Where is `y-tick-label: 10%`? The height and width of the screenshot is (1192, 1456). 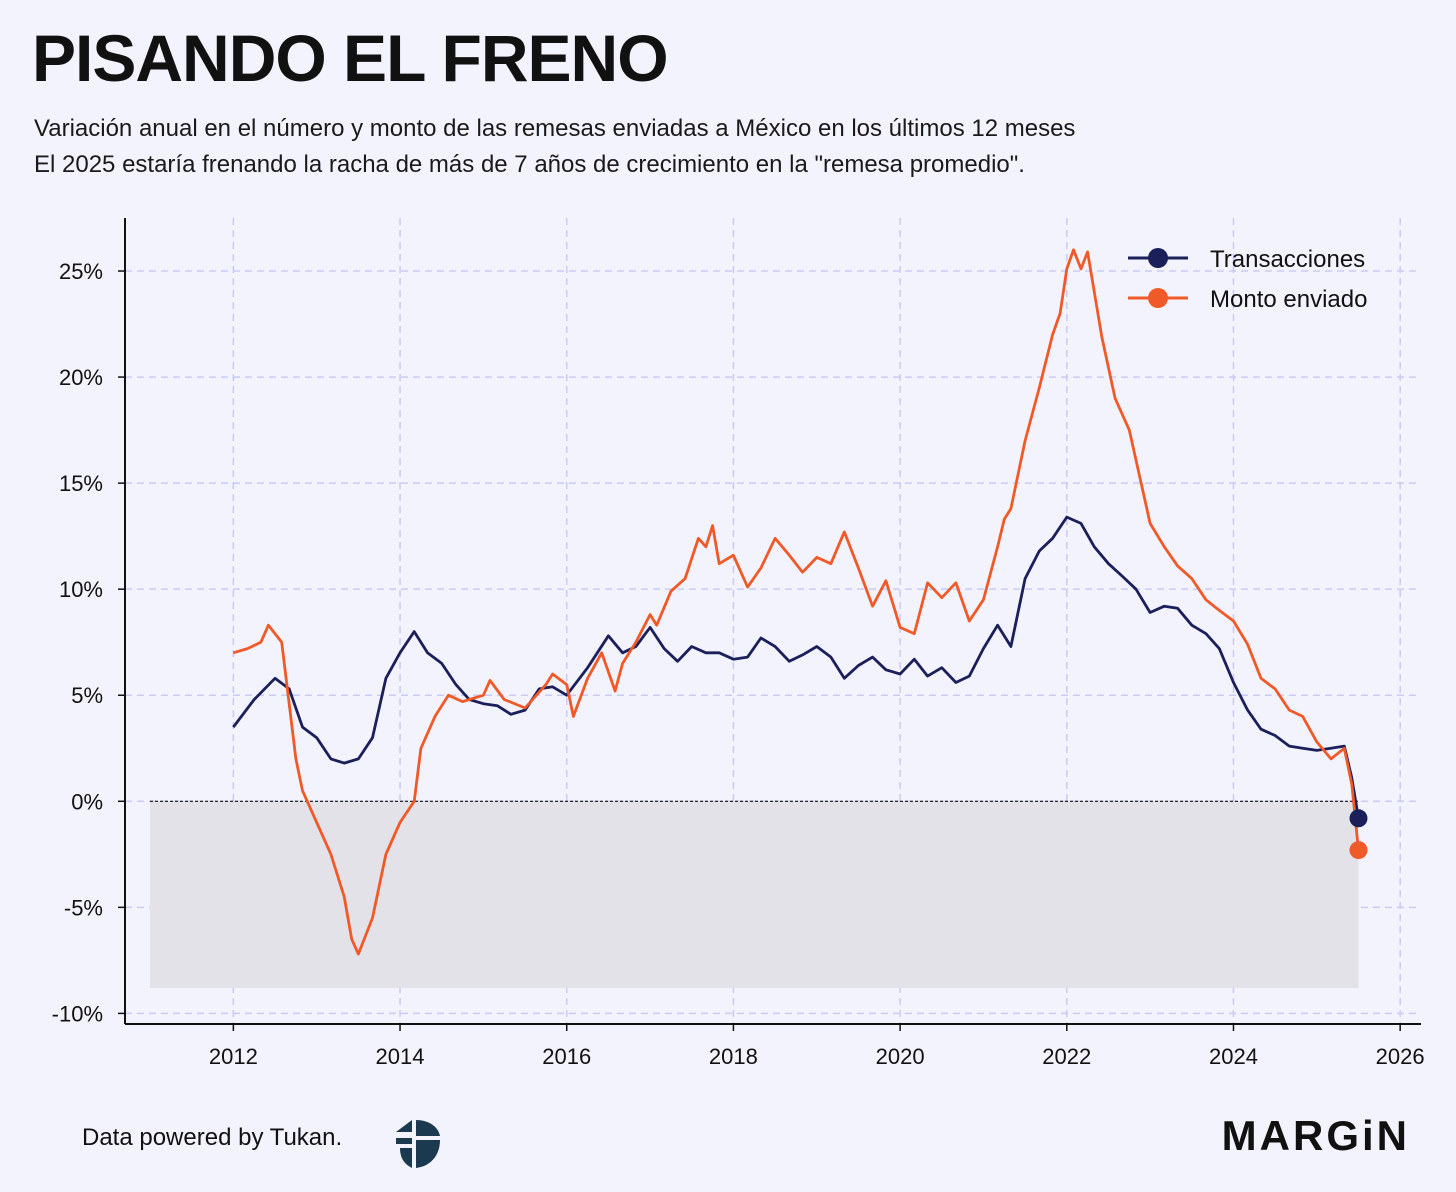 y-tick-label: 10% is located at coordinates (81, 589).